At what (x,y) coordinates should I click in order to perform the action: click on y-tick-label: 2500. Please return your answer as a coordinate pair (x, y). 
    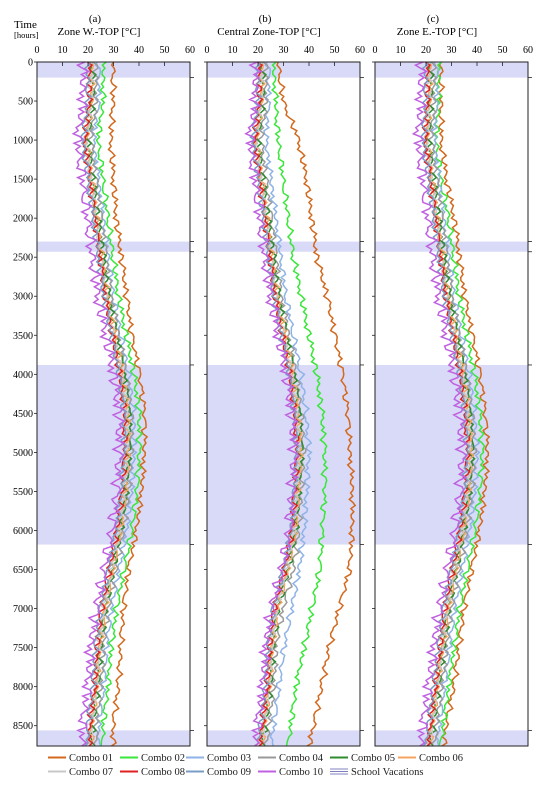
    Looking at the image, I should click on (23, 258).